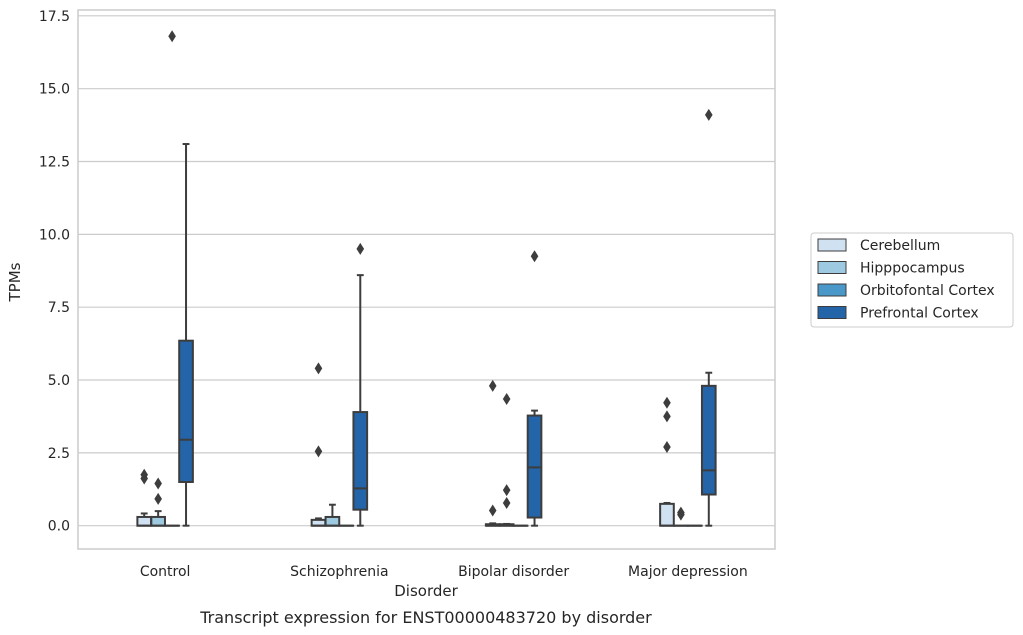 The width and height of the screenshot is (1023, 635). Describe the element at coordinates (688, 572) in the screenshot. I see `x-tick-label: Major depression` at that location.